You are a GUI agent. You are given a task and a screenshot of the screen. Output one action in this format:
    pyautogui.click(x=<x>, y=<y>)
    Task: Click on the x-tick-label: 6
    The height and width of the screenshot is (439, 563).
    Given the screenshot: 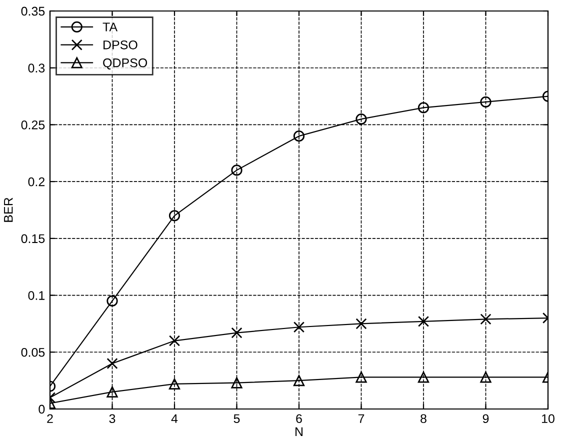 What is the action you would take?
    pyautogui.click(x=299, y=419)
    